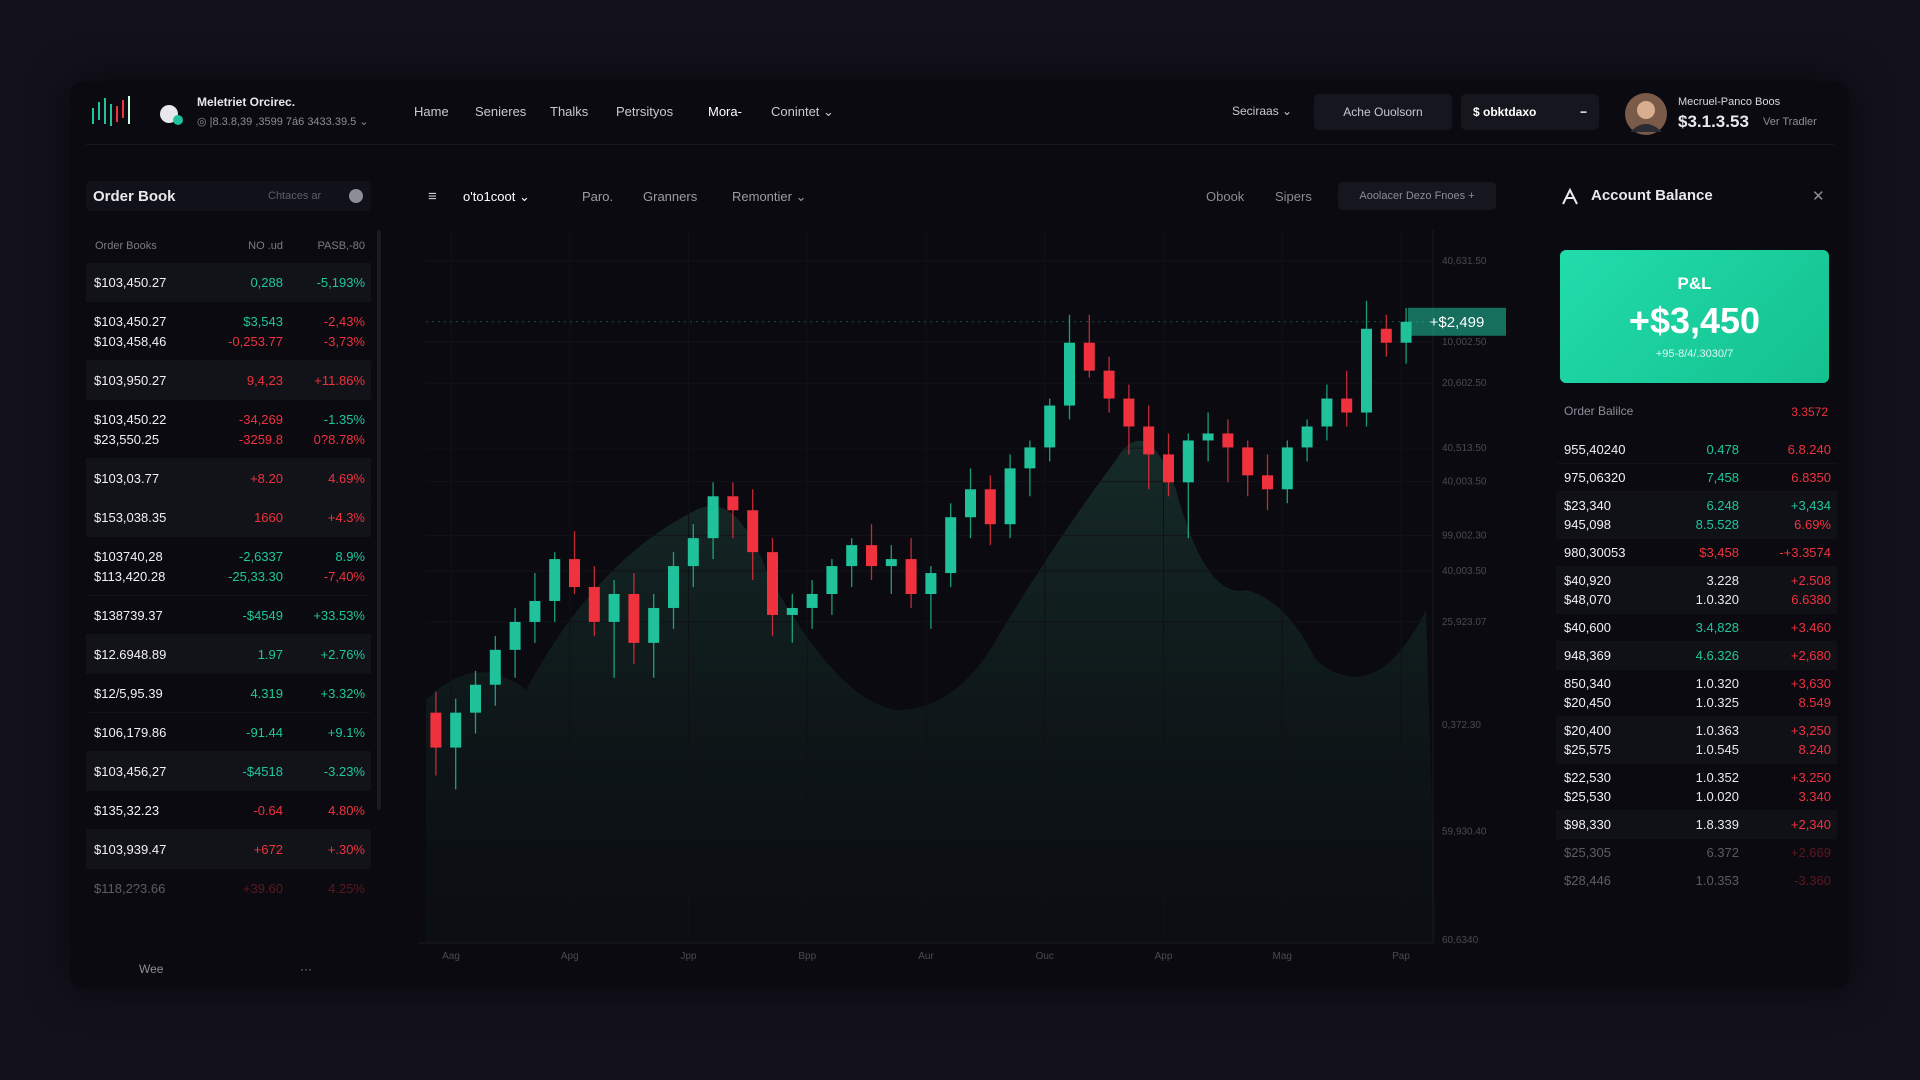 This screenshot has height=1080, width=1920. What do you see at coordinates (926, 956) in the screenshot?
I see `x-tick-label: Aur` at bounding box center [926, 956].